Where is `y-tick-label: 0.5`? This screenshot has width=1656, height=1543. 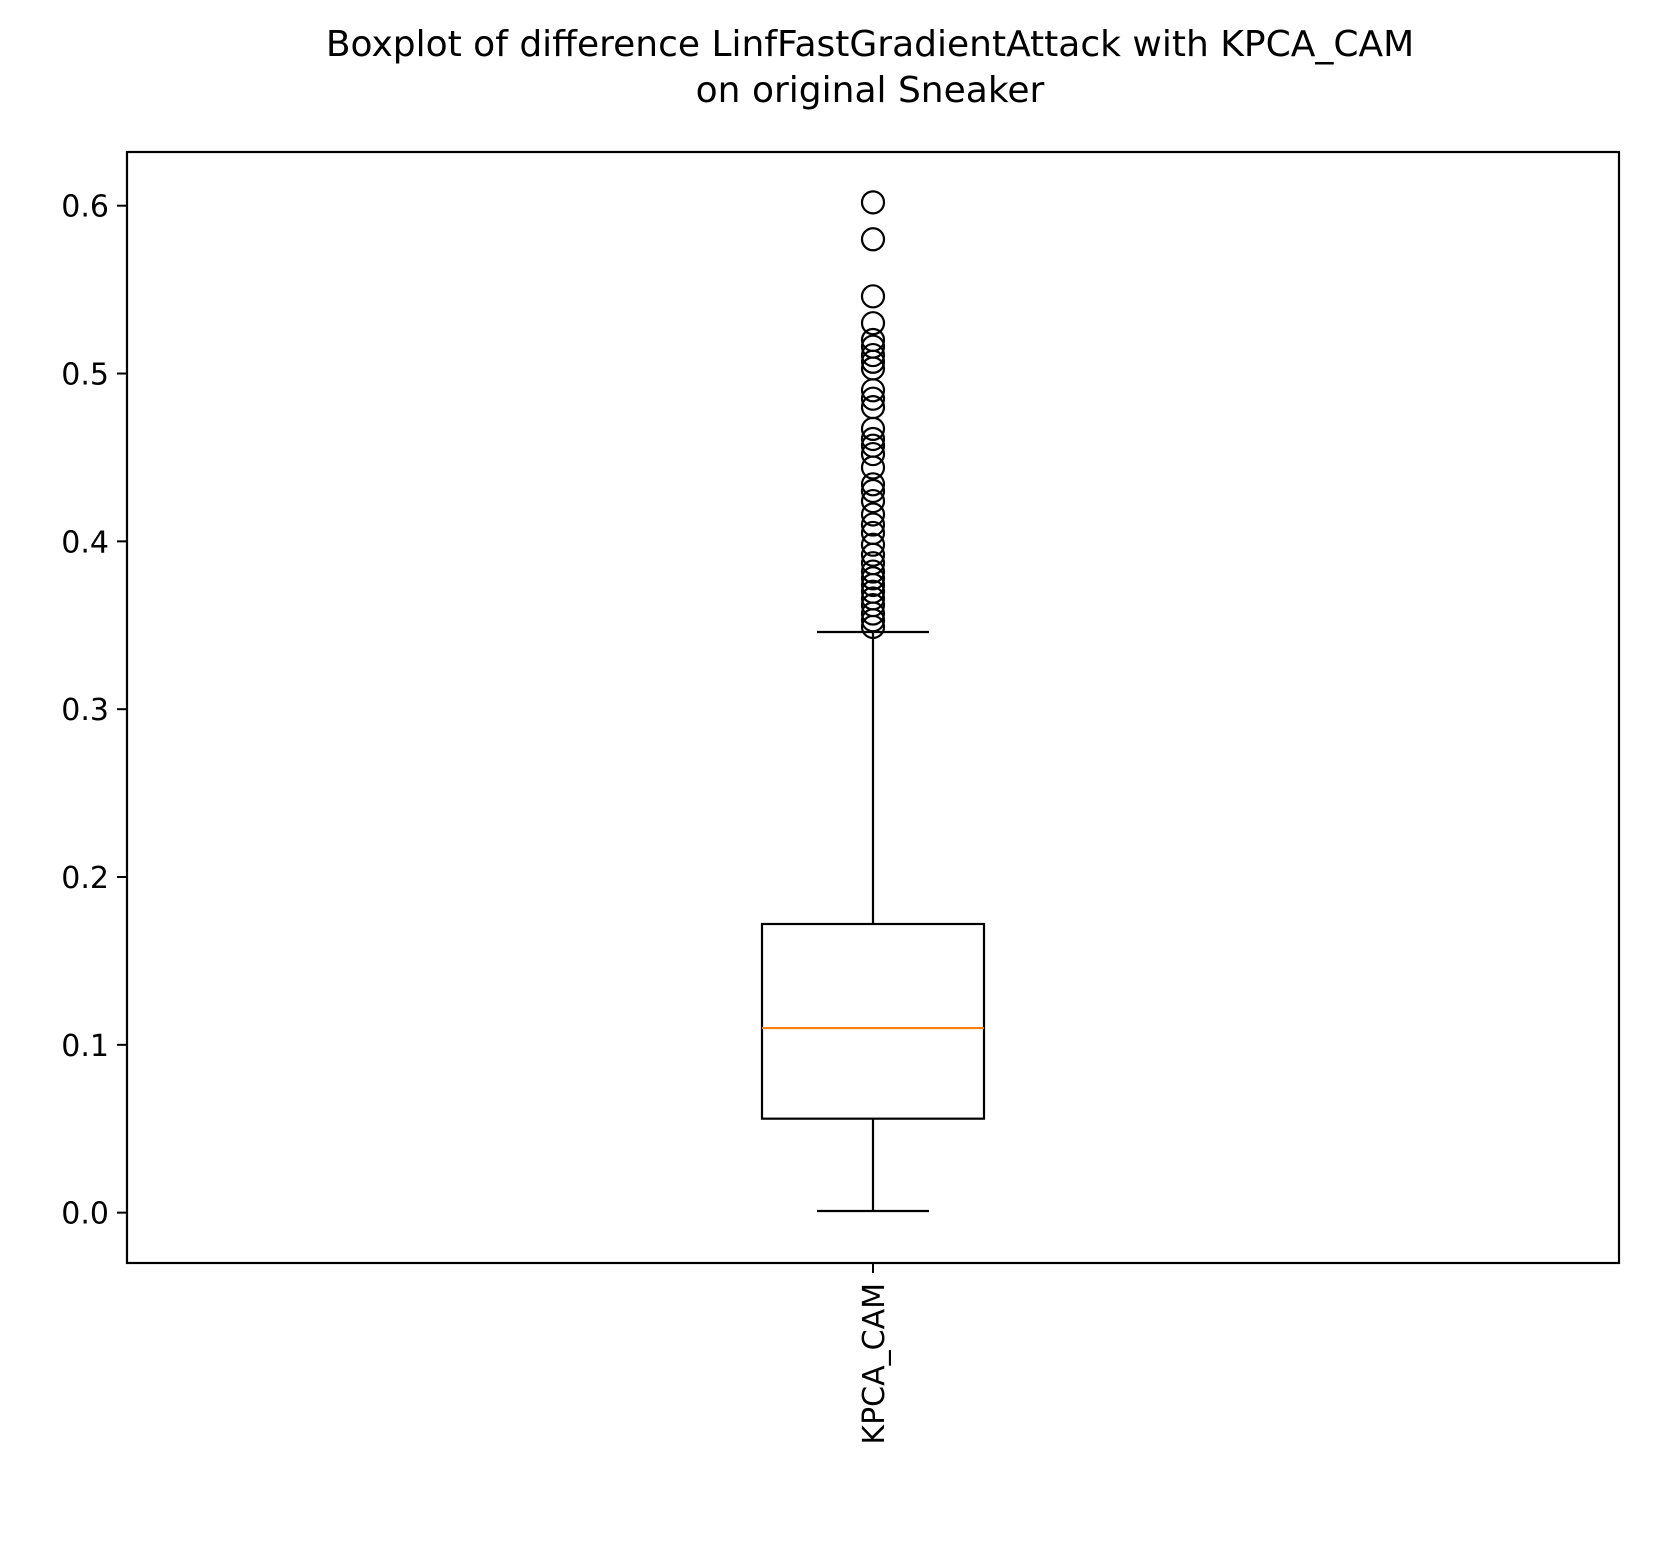 y-tick-label: 0.5 is located at coordinates (85, 375).